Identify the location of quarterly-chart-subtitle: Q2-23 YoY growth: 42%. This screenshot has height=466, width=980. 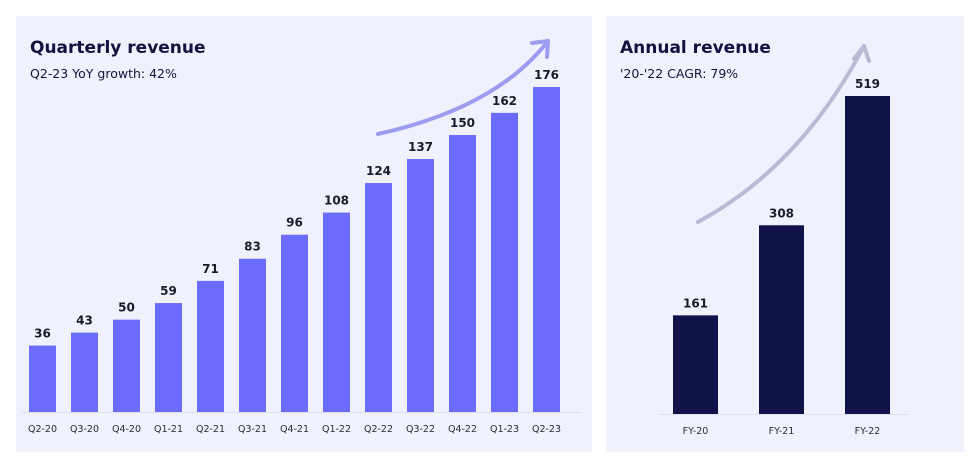
(103, 73).